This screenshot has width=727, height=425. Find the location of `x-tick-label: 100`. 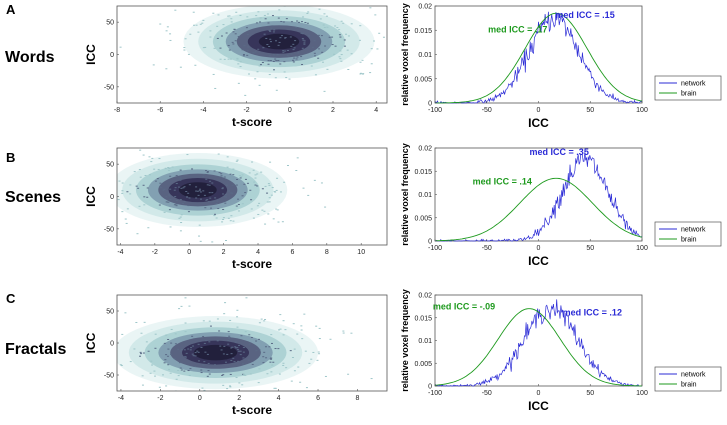

x-tick-label: 100 is located at coordinates (642, 110).